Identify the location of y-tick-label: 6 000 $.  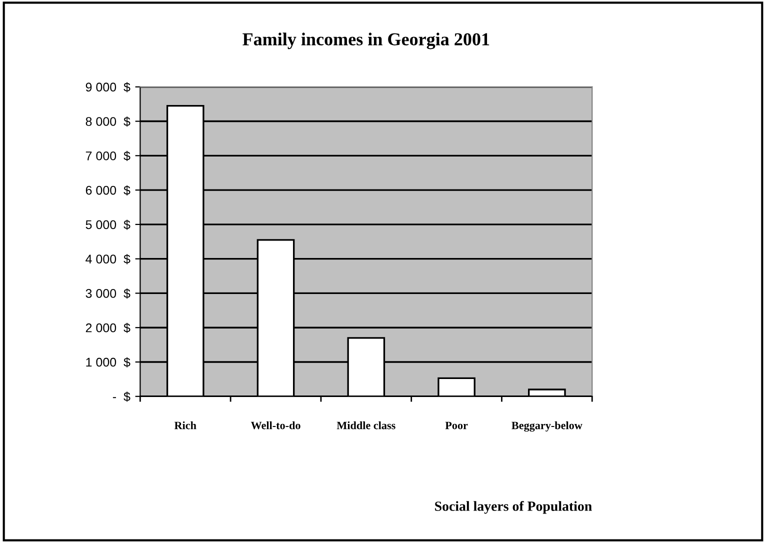
(108, 190).